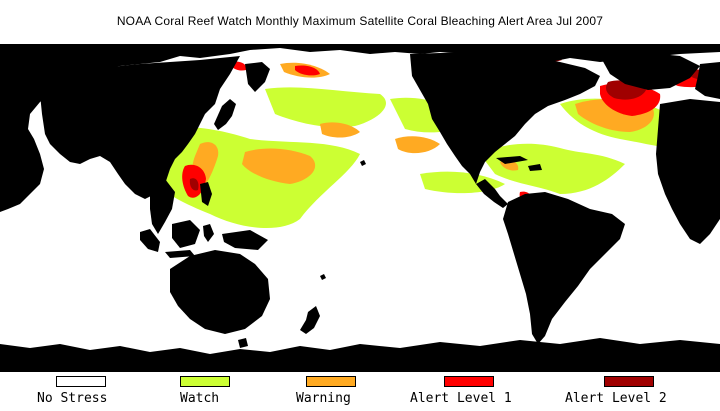 The image size is (720, 411). I want to click on legend-label-alert-level-2: Alert Level 2, so click(616, 398).